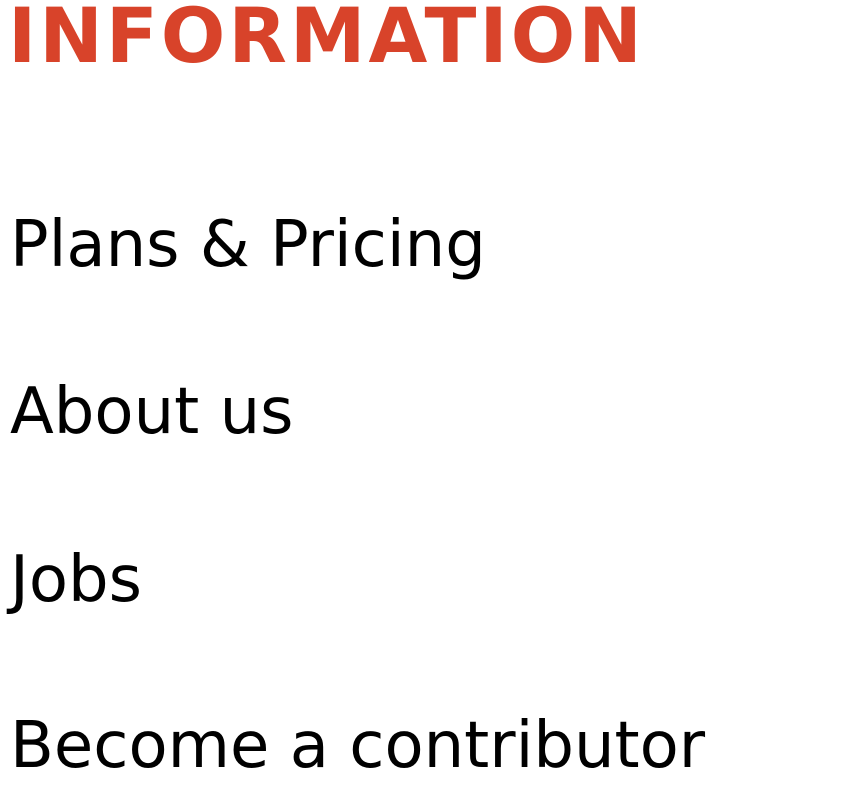 The width and height of the screenshot is (852, 786). What do you see at coordinates (76, 580) in the screenshot?
I see `jobs-link: Jobs` at bounding box center [76, 580].